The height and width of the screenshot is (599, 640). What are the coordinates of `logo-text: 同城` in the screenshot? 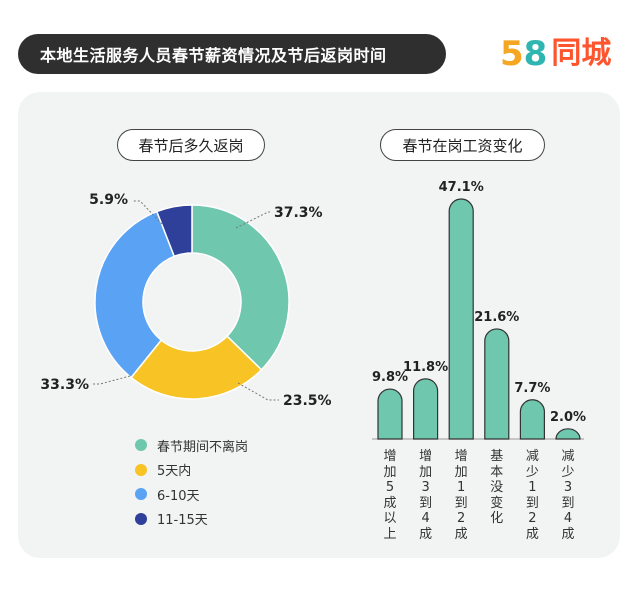 It's located at (581, 53).